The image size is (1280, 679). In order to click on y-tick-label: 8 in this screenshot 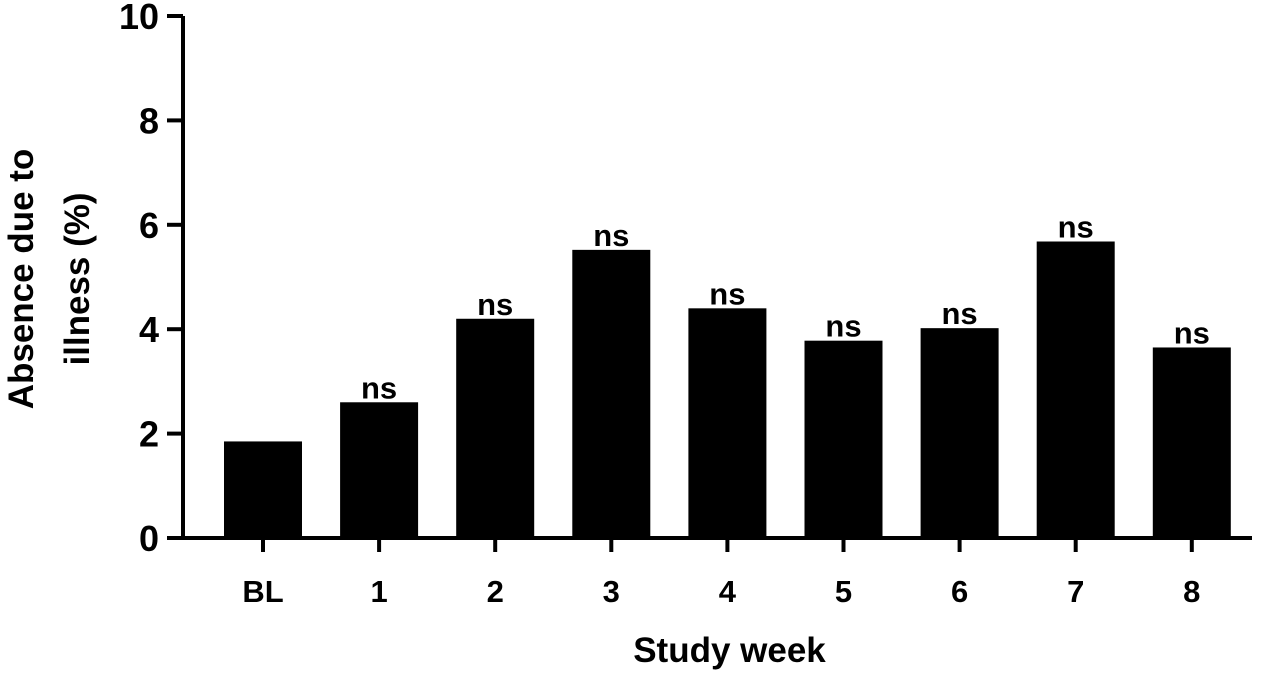, I will do `click(149, 120)`.